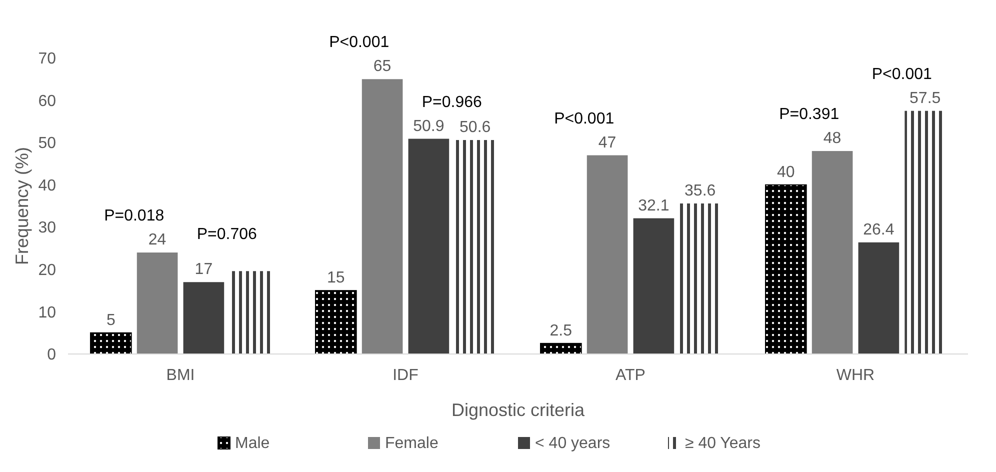  Describe the element at coordinates (452, 102) in the screenshot. I see `annotation: P=0.966` at that location.